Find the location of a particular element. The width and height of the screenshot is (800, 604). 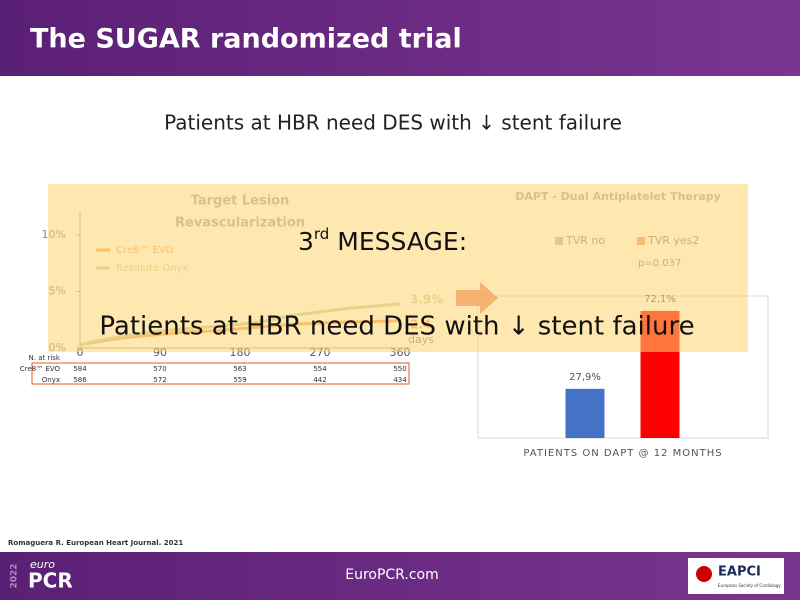

overlay-word: MESSAGE: is located at coordinates (398, 241).